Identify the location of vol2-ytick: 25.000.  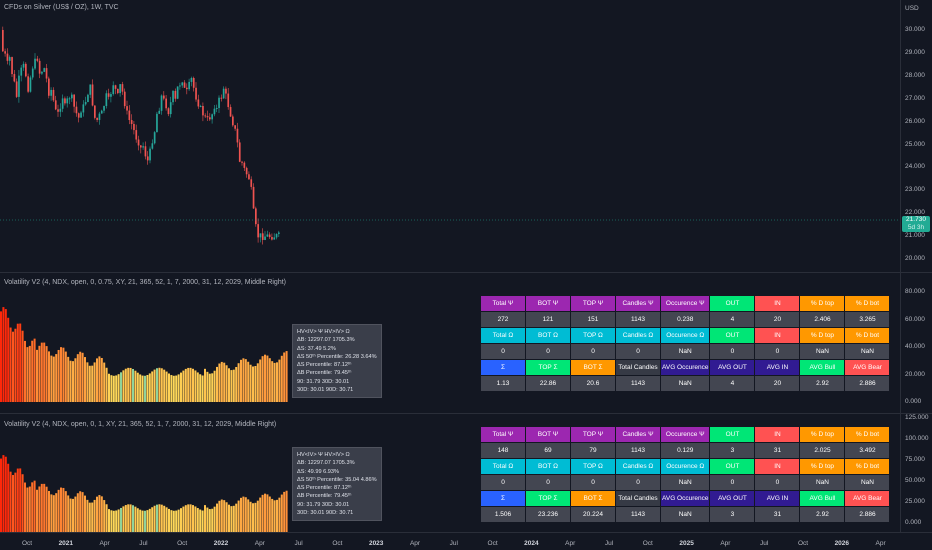
(915, 501).